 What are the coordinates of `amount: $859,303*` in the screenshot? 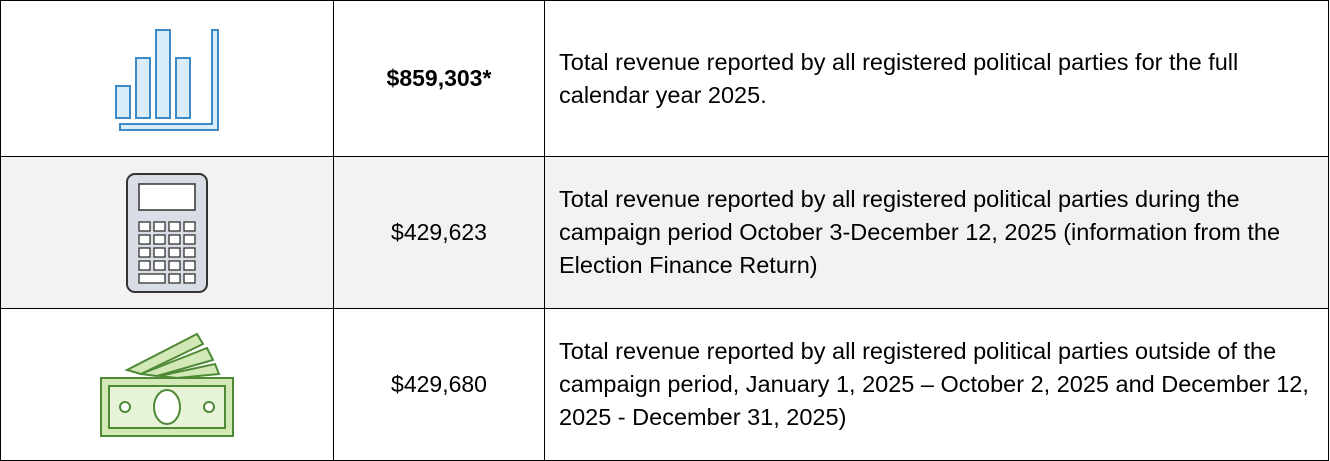 It's located at (439, 78).